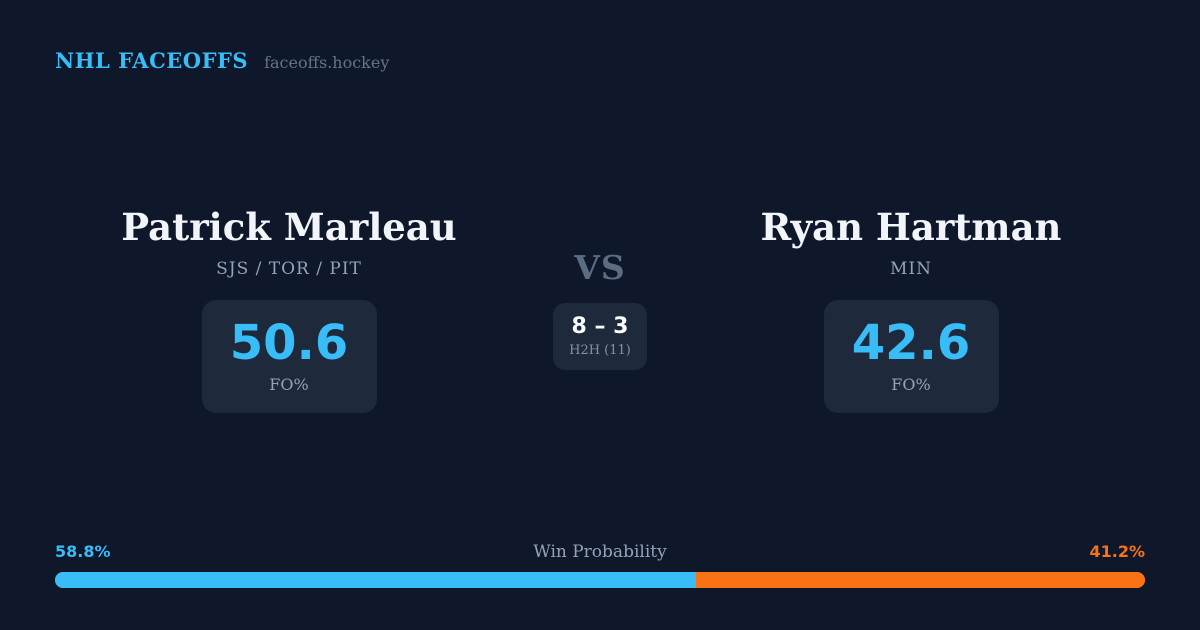  Describe the element at coordinates (600, 326) in the screenshot. I see `h2h-score: 8 – 3` at that location.